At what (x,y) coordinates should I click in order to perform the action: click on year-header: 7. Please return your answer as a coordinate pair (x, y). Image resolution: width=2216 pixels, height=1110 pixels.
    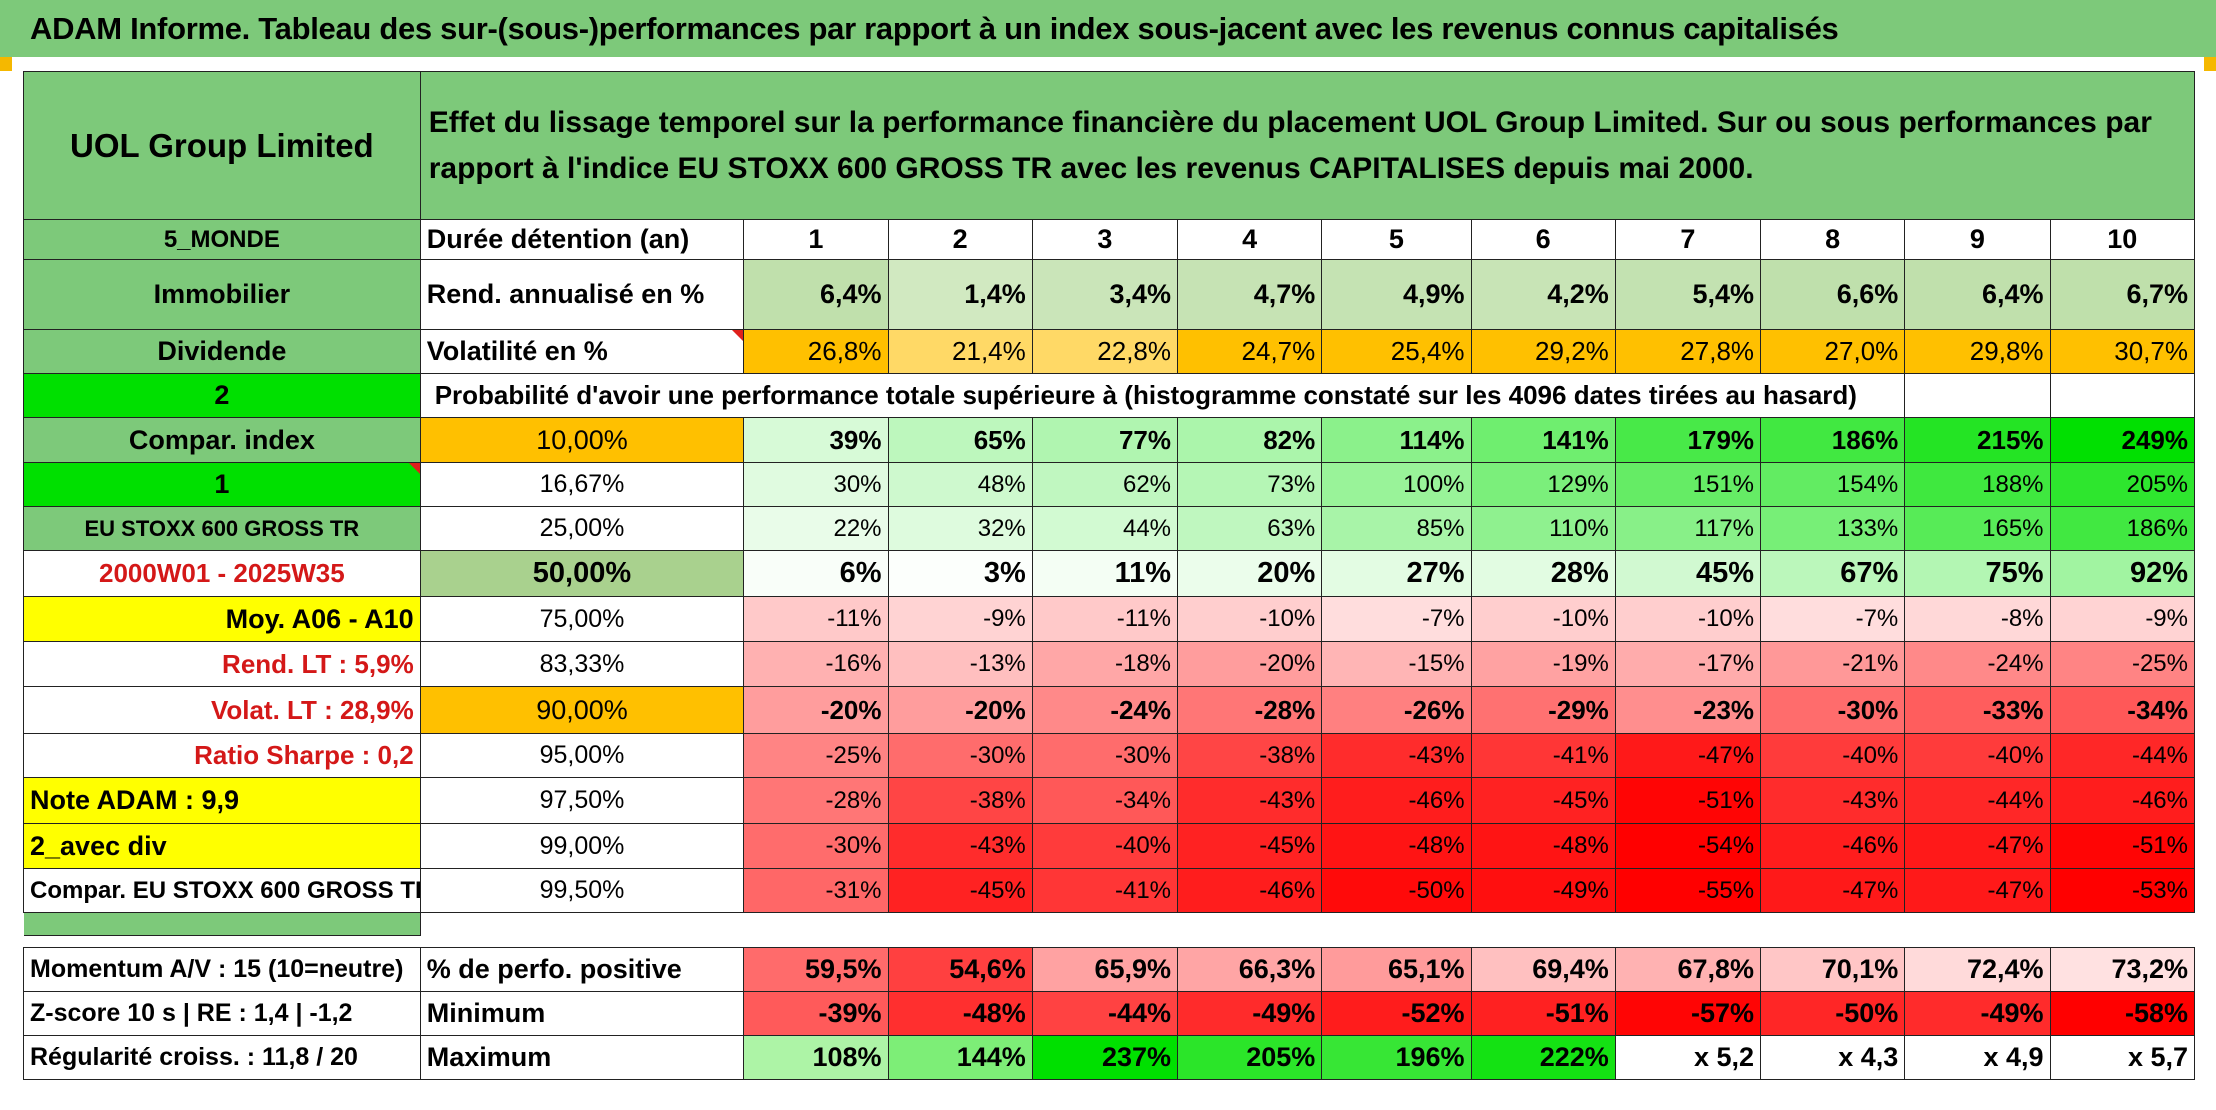
    Looking at the image, I should click on (1688, 239).